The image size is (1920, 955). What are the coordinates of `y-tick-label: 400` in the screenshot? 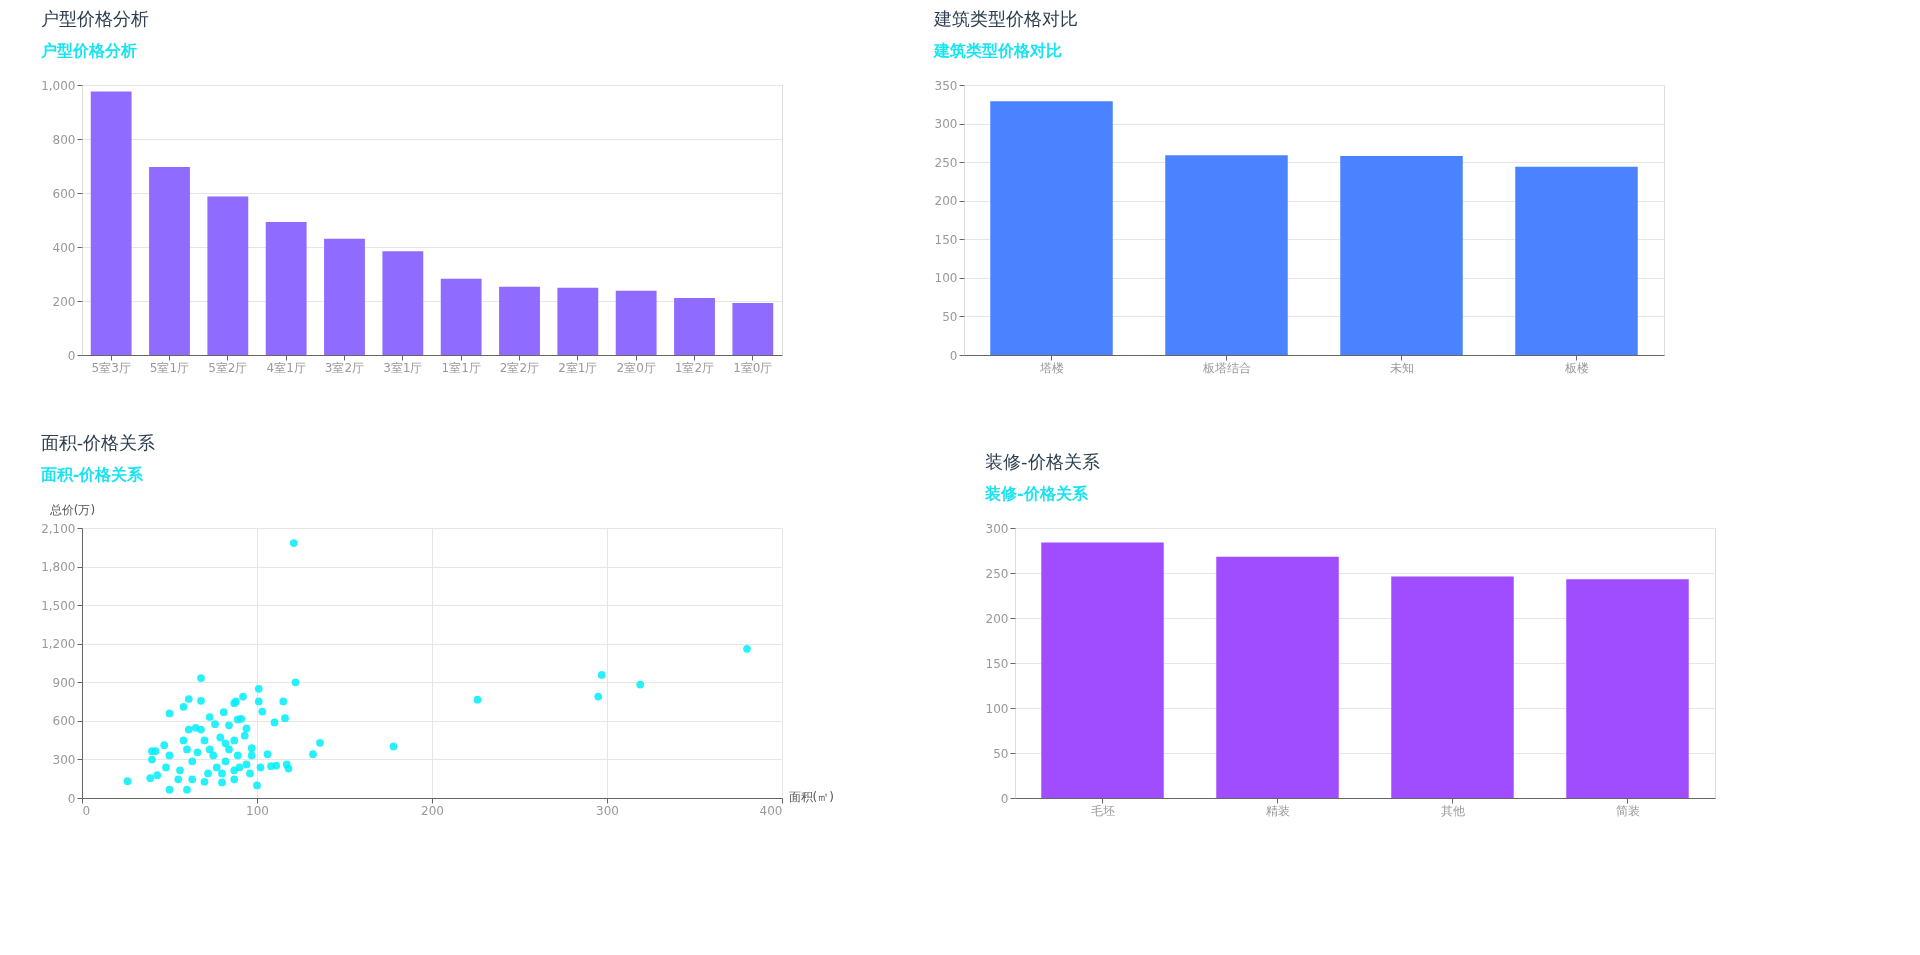 It's located at (64, 247).